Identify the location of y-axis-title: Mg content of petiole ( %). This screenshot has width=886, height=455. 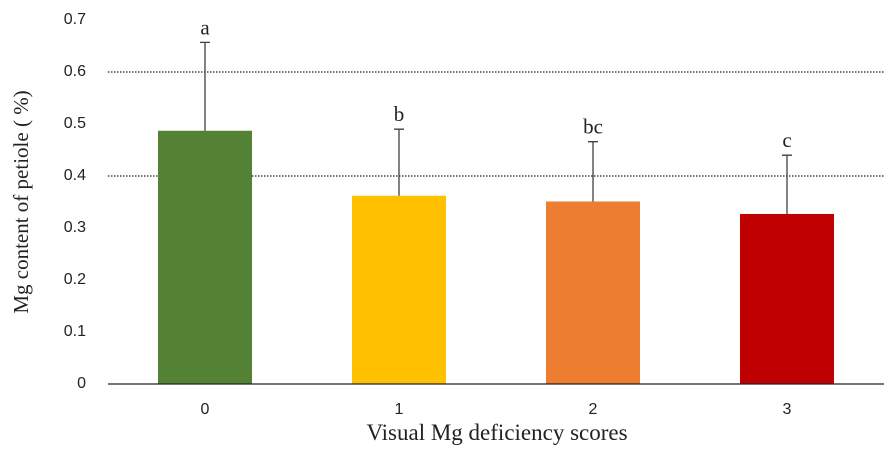
(21, 201).